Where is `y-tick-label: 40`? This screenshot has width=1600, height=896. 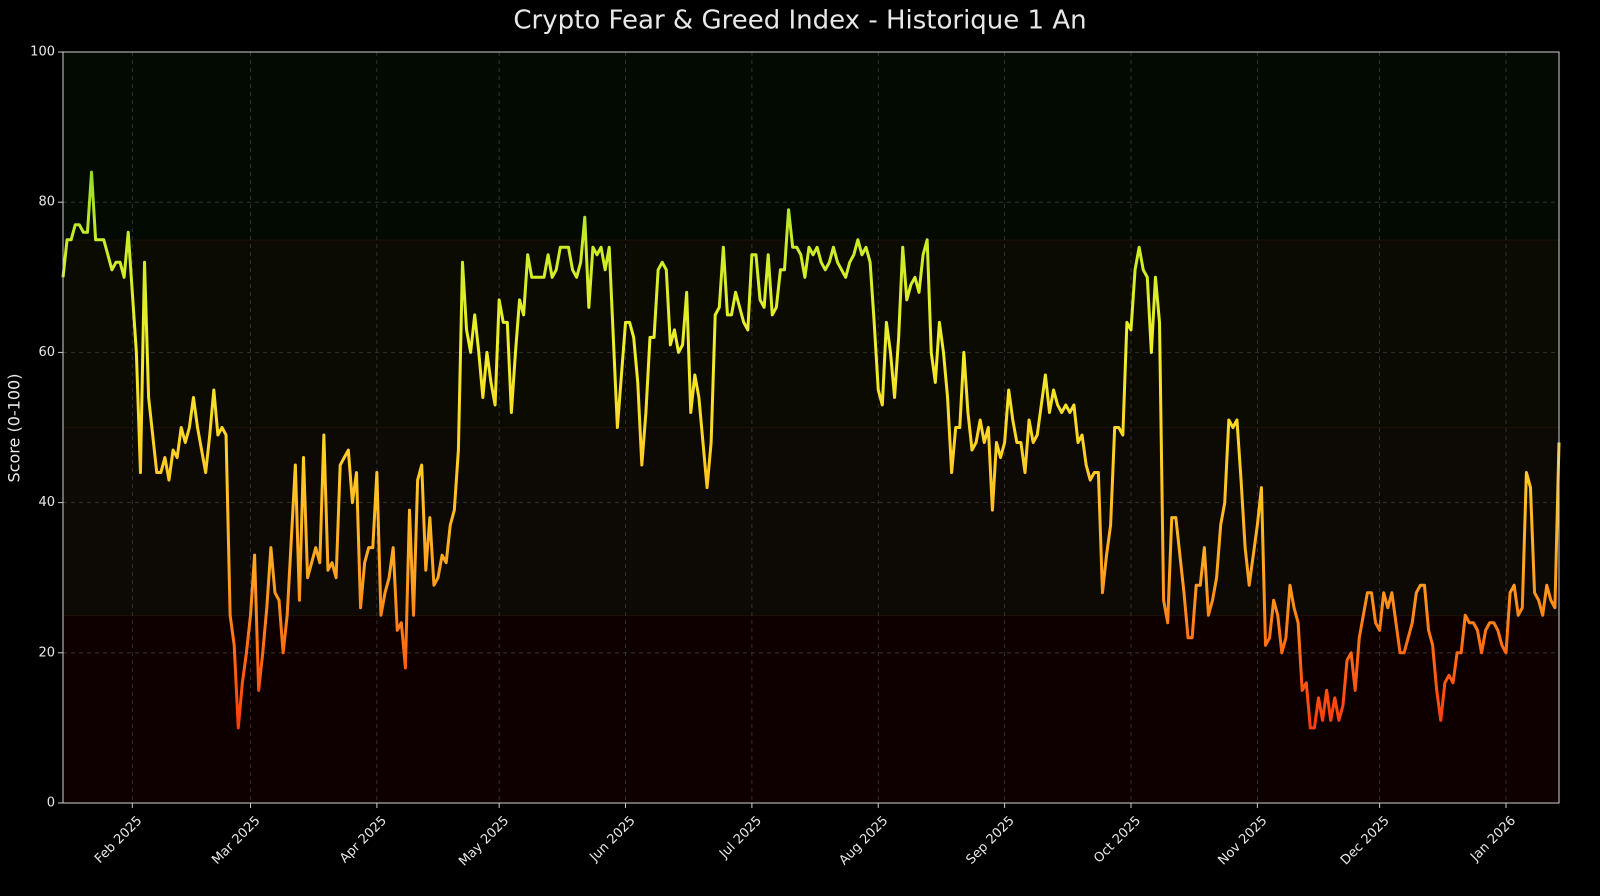 y-tick-label: 40 is located at coordinates (46, 502).